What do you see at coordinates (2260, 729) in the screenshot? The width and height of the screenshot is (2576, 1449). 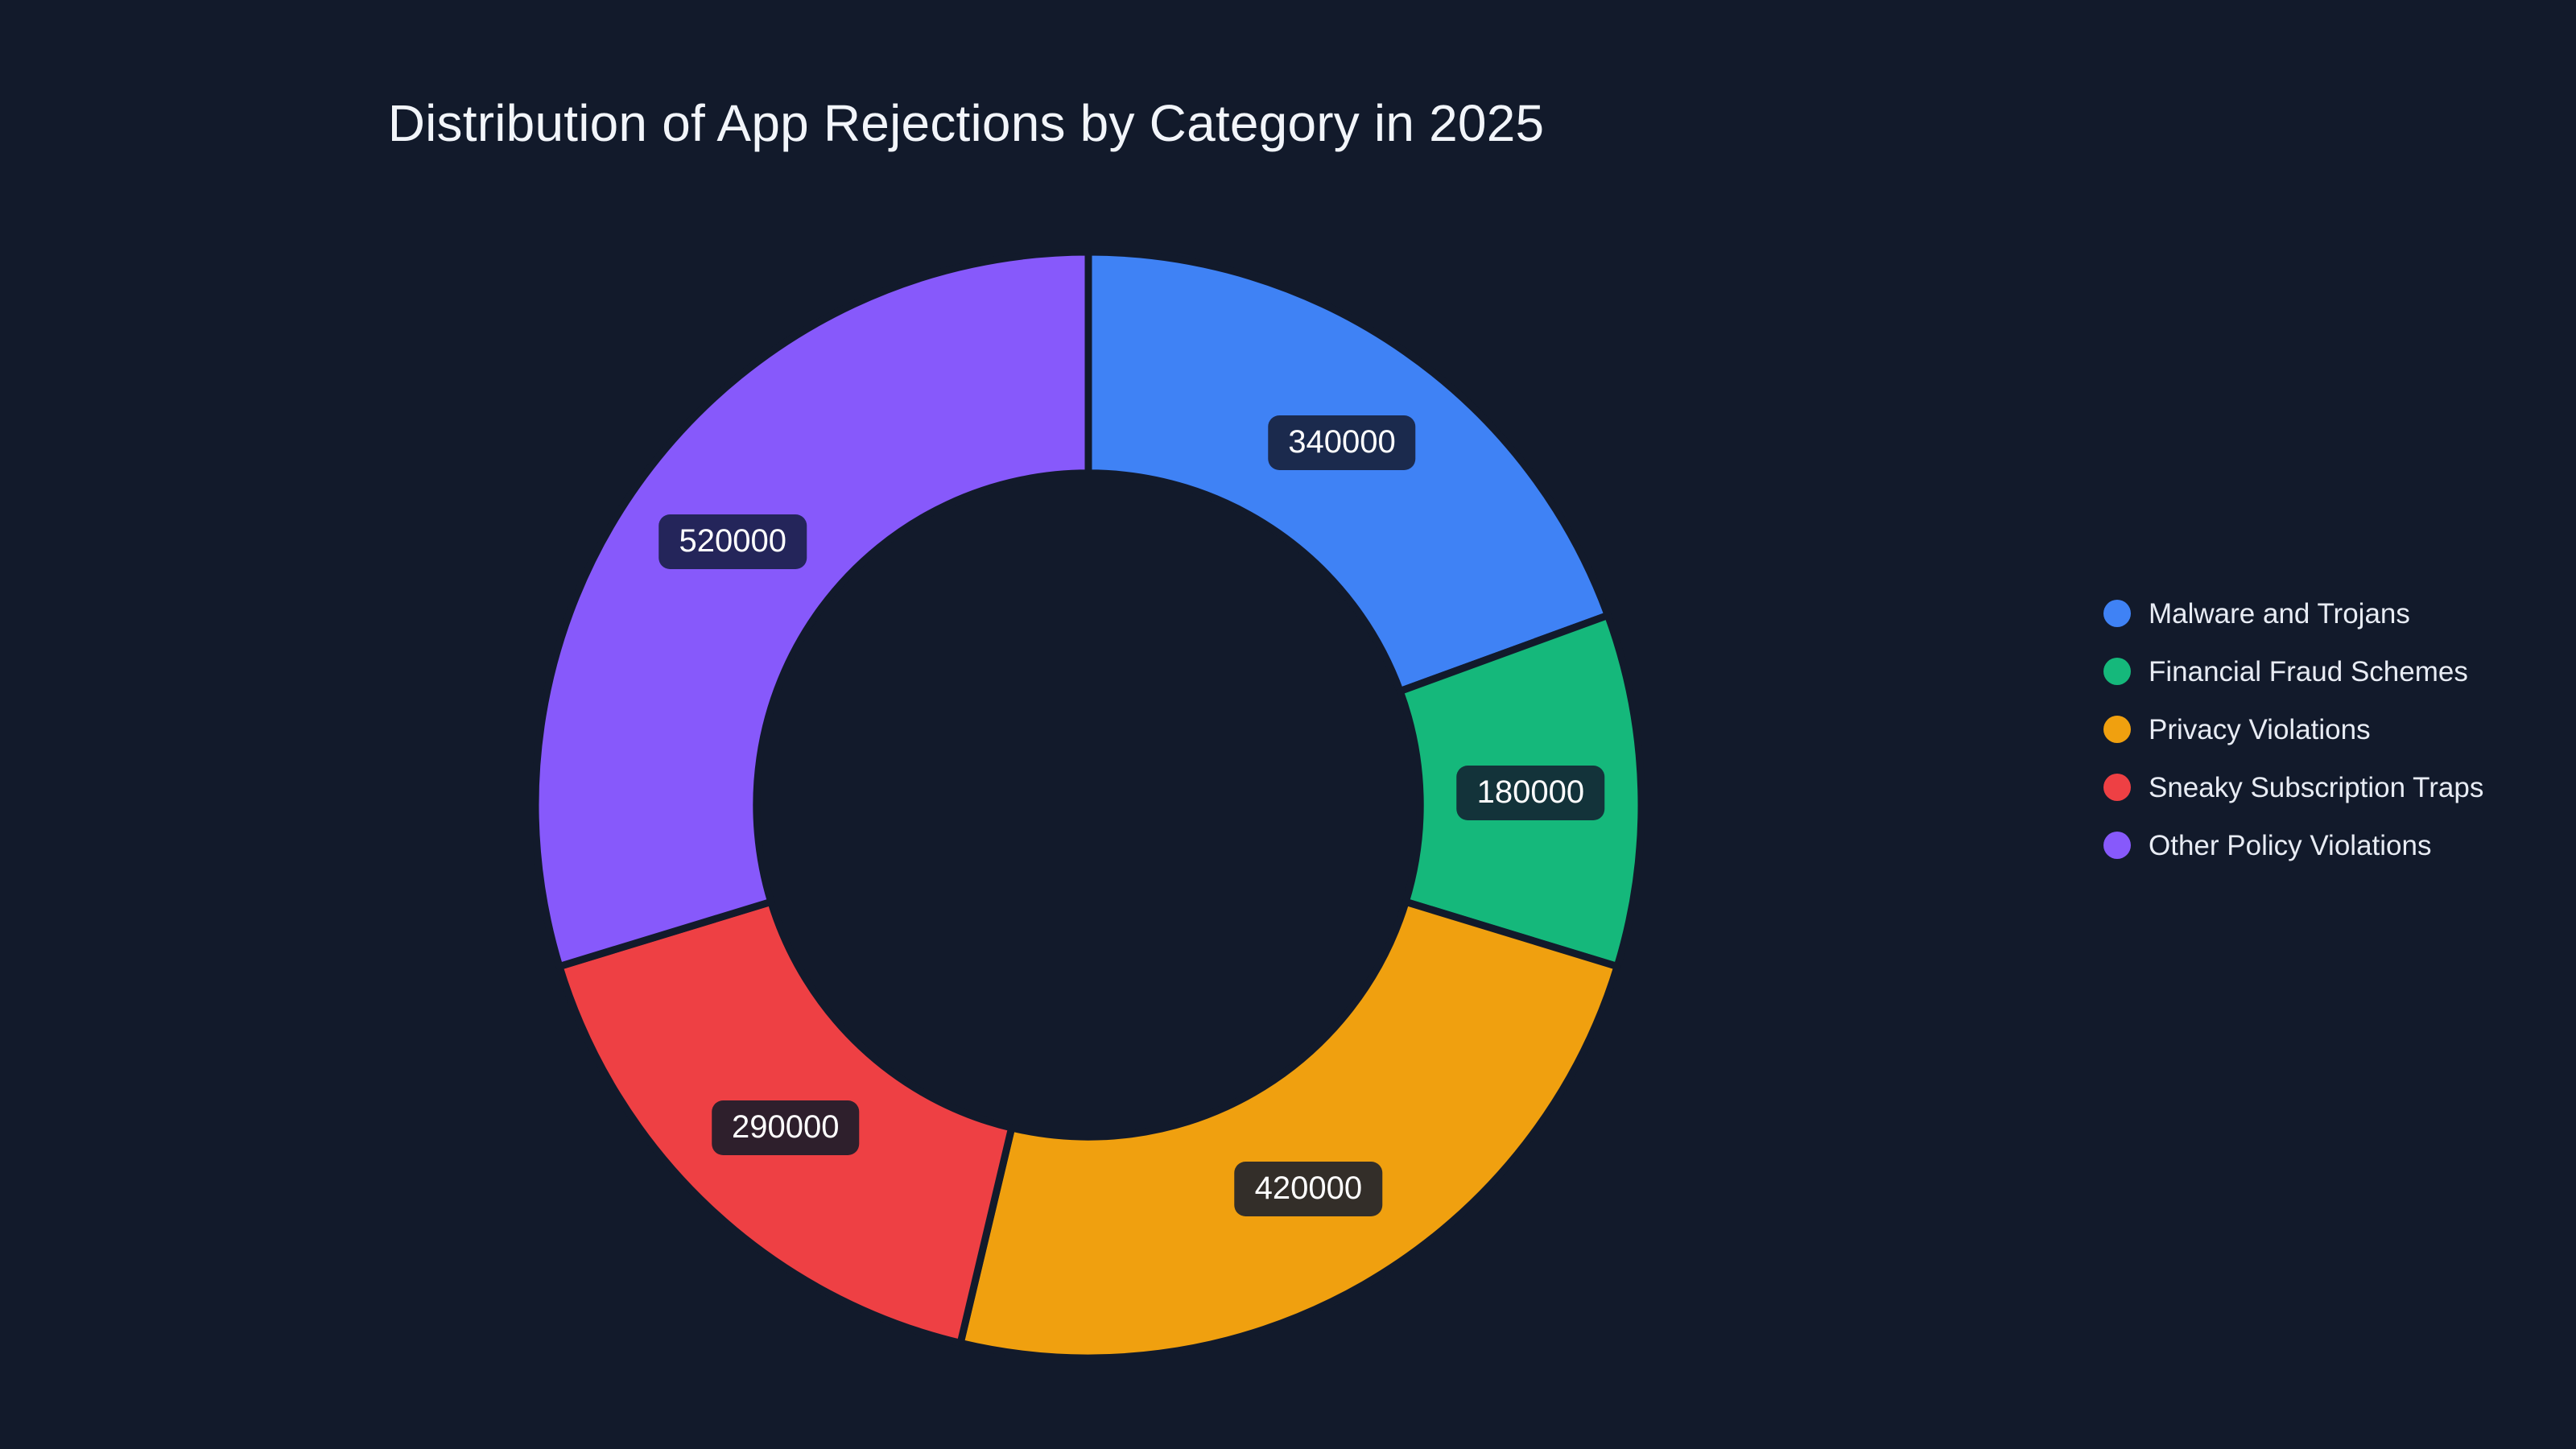 I see `legend-item-label: Privacy Violations` at bounding box center [2260, 729].